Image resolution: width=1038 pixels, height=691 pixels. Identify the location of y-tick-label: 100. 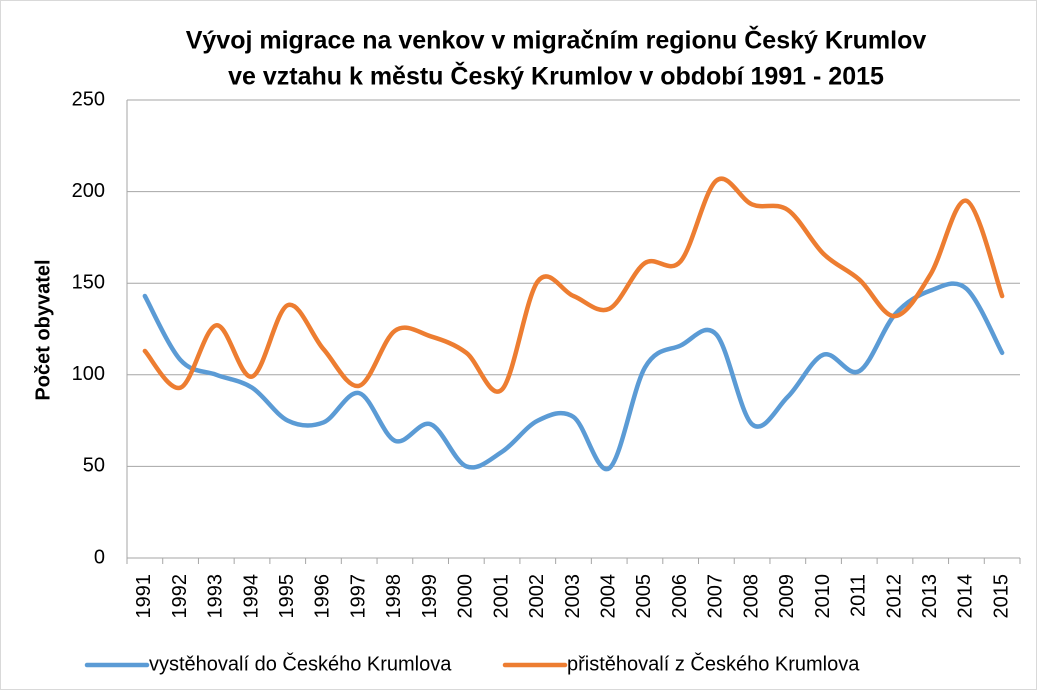
(88, 374).